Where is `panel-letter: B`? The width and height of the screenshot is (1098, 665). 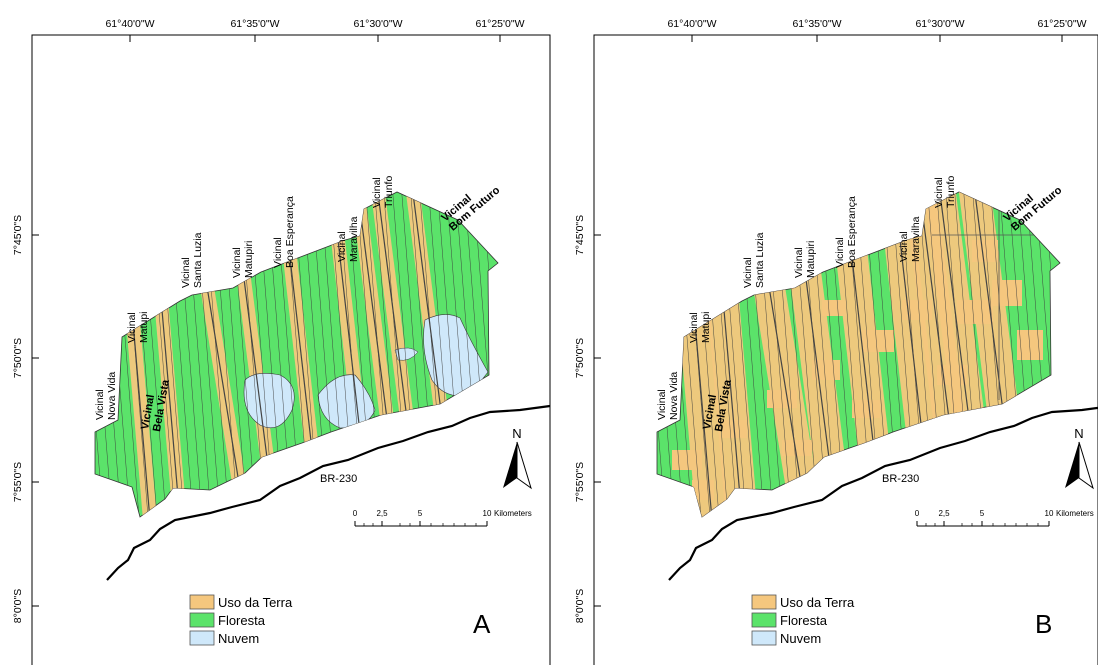 panel-letter: B is located at coordinates (1043, 624).